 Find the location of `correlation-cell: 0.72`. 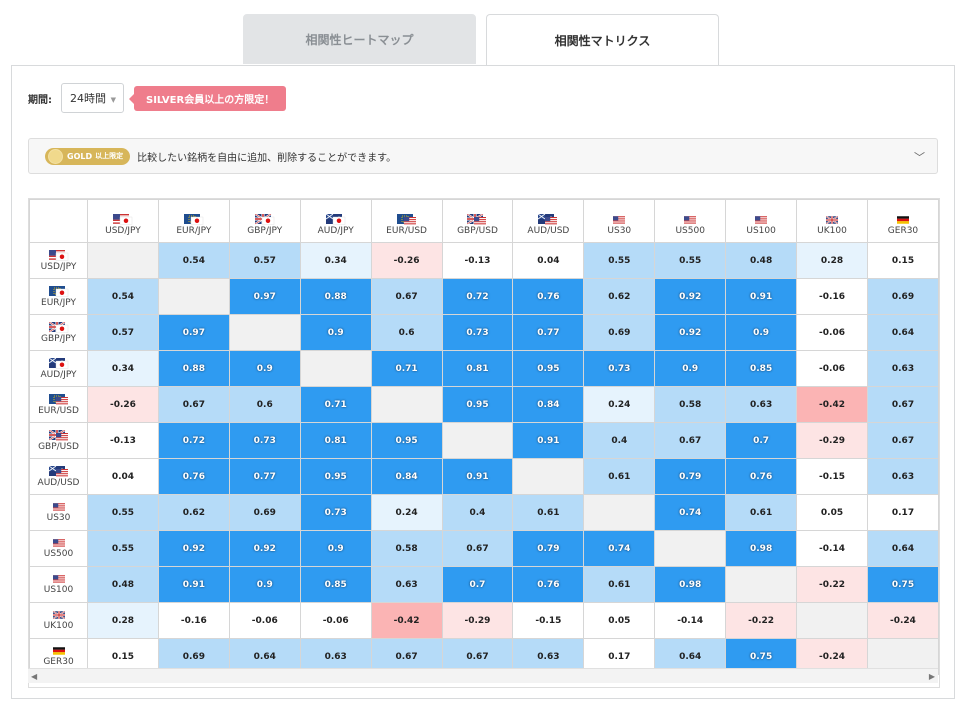

correlation-cell: 0.72 is located at coordinates (193, 440).